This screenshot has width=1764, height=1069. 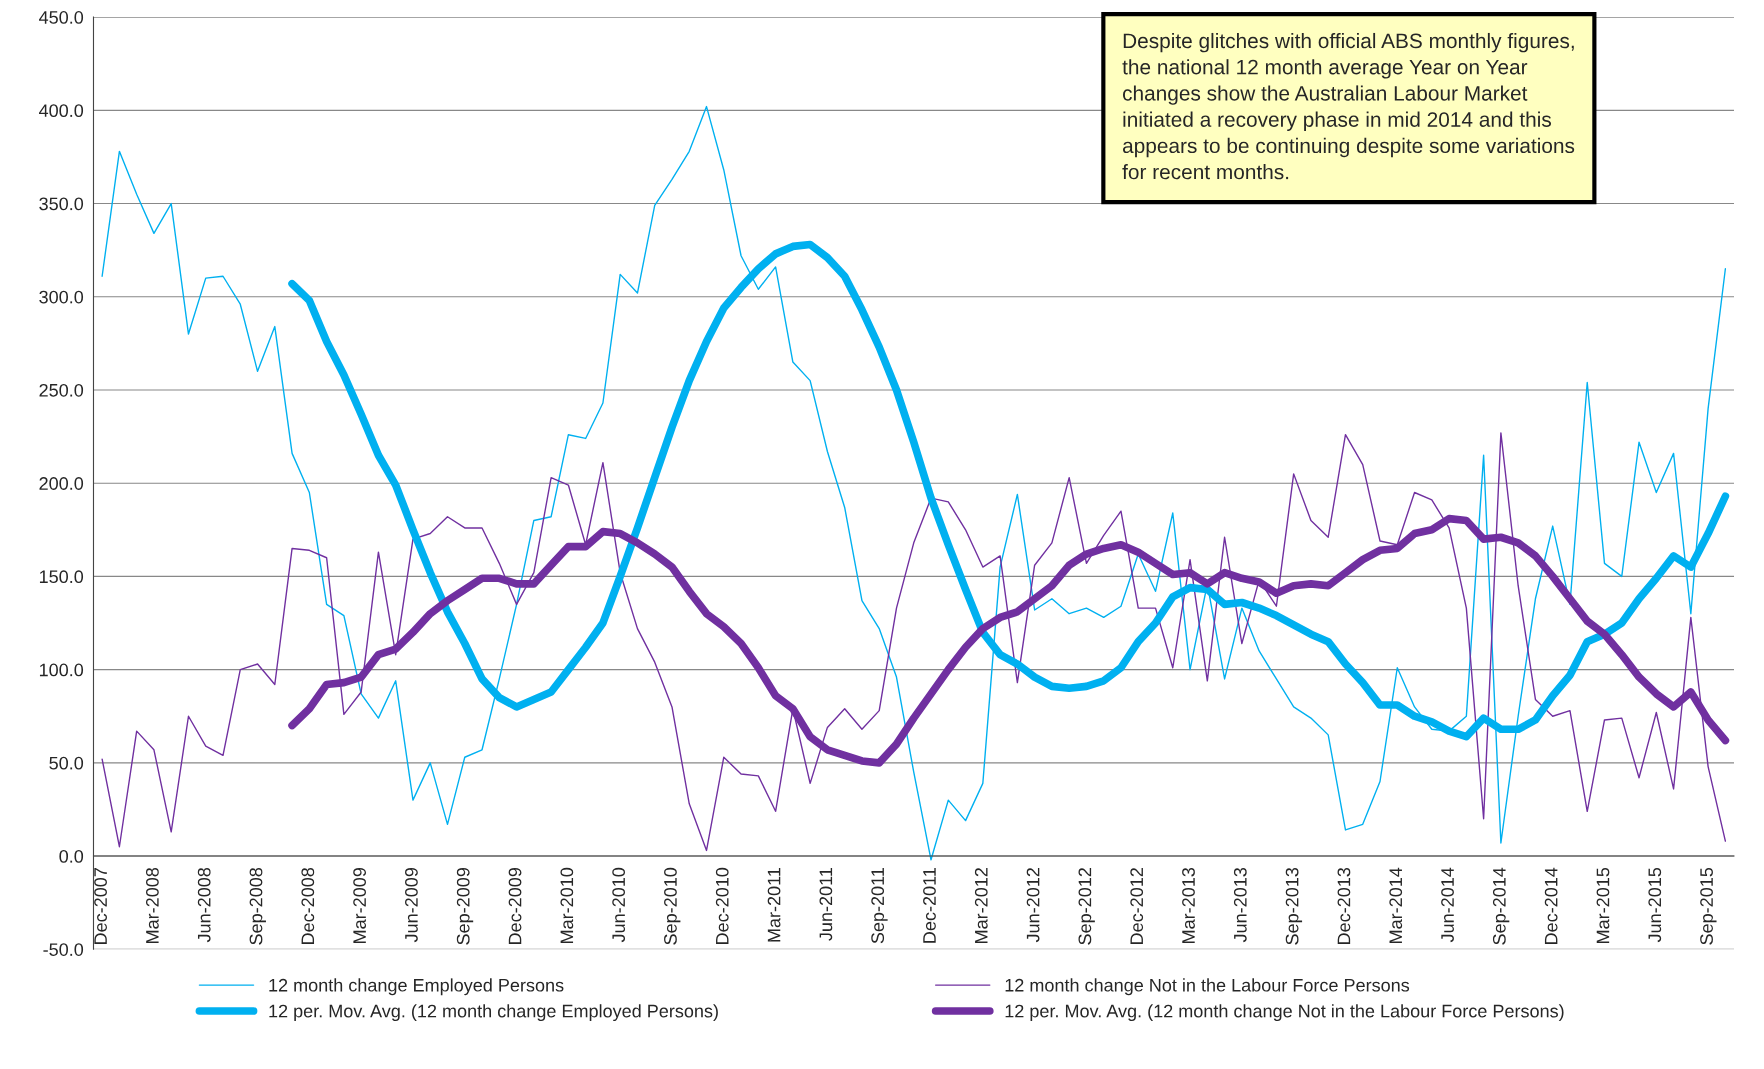 I want to click on x-tick-label: Dec-2013, so click(x=1344, y=905).